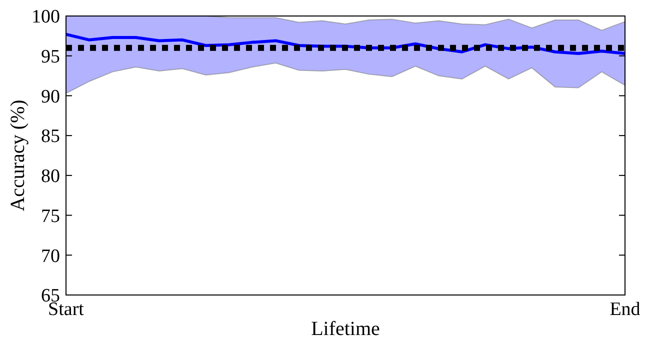 The width and height of the screenshot is (650, 347). I want to click on y-tick-label: 85, so click(50, 137).